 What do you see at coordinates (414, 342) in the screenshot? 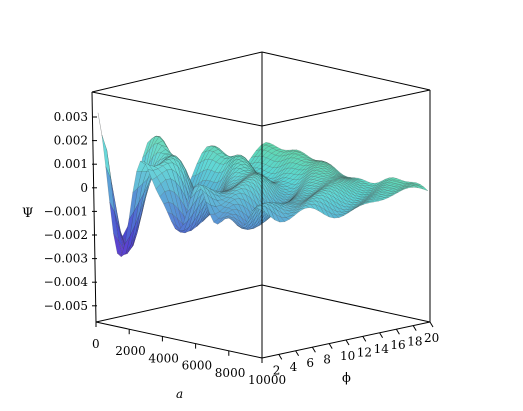
I see `y-tick-label: 18` at bounding box center [414, 342].